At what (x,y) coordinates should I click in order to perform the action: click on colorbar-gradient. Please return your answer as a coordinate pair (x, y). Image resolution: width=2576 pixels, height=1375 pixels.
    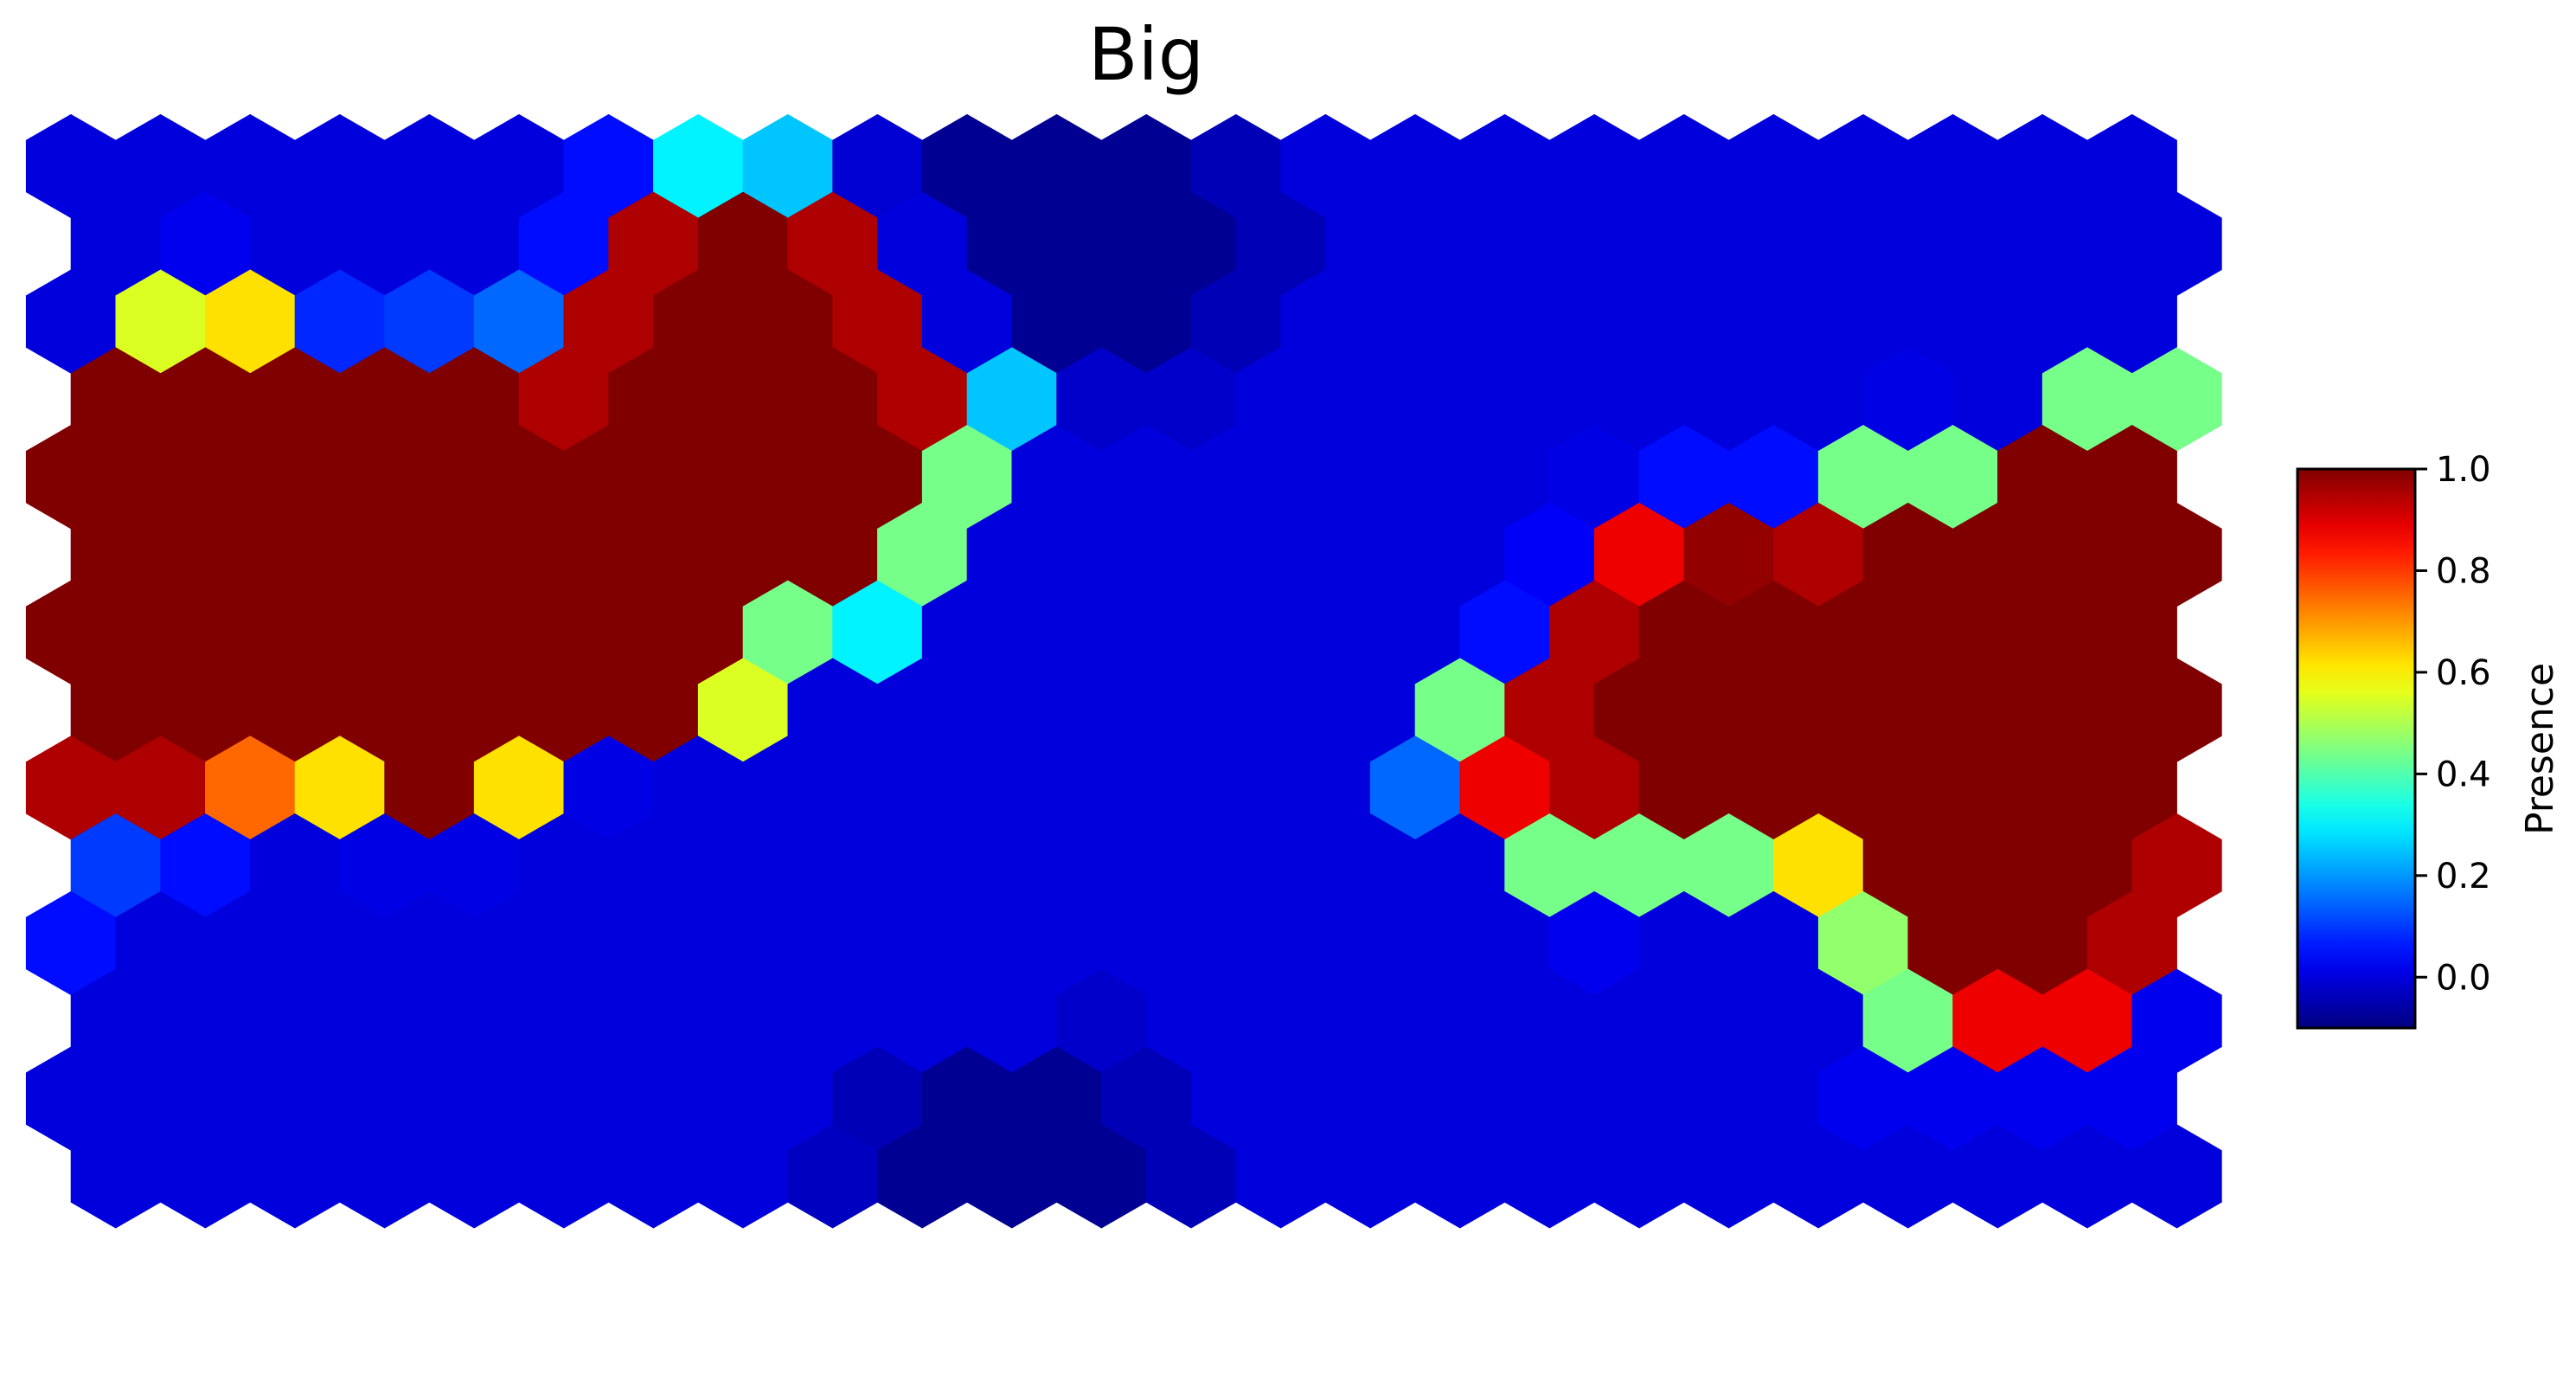
    Looking at the image, I should click on (2356, 748).